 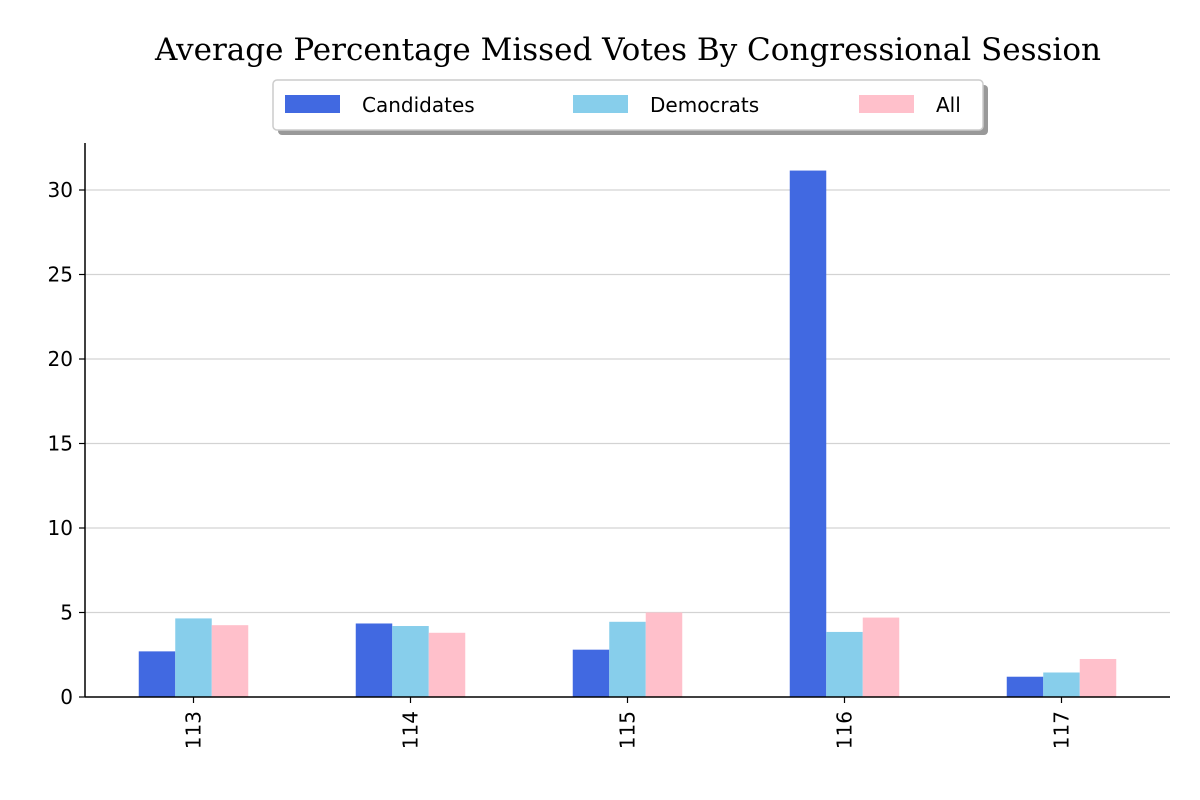 What do you see at coordinates (630, 107) in the screenshot?
I see `legend: Candidates Democrats All` at bounding box center [630, 107].